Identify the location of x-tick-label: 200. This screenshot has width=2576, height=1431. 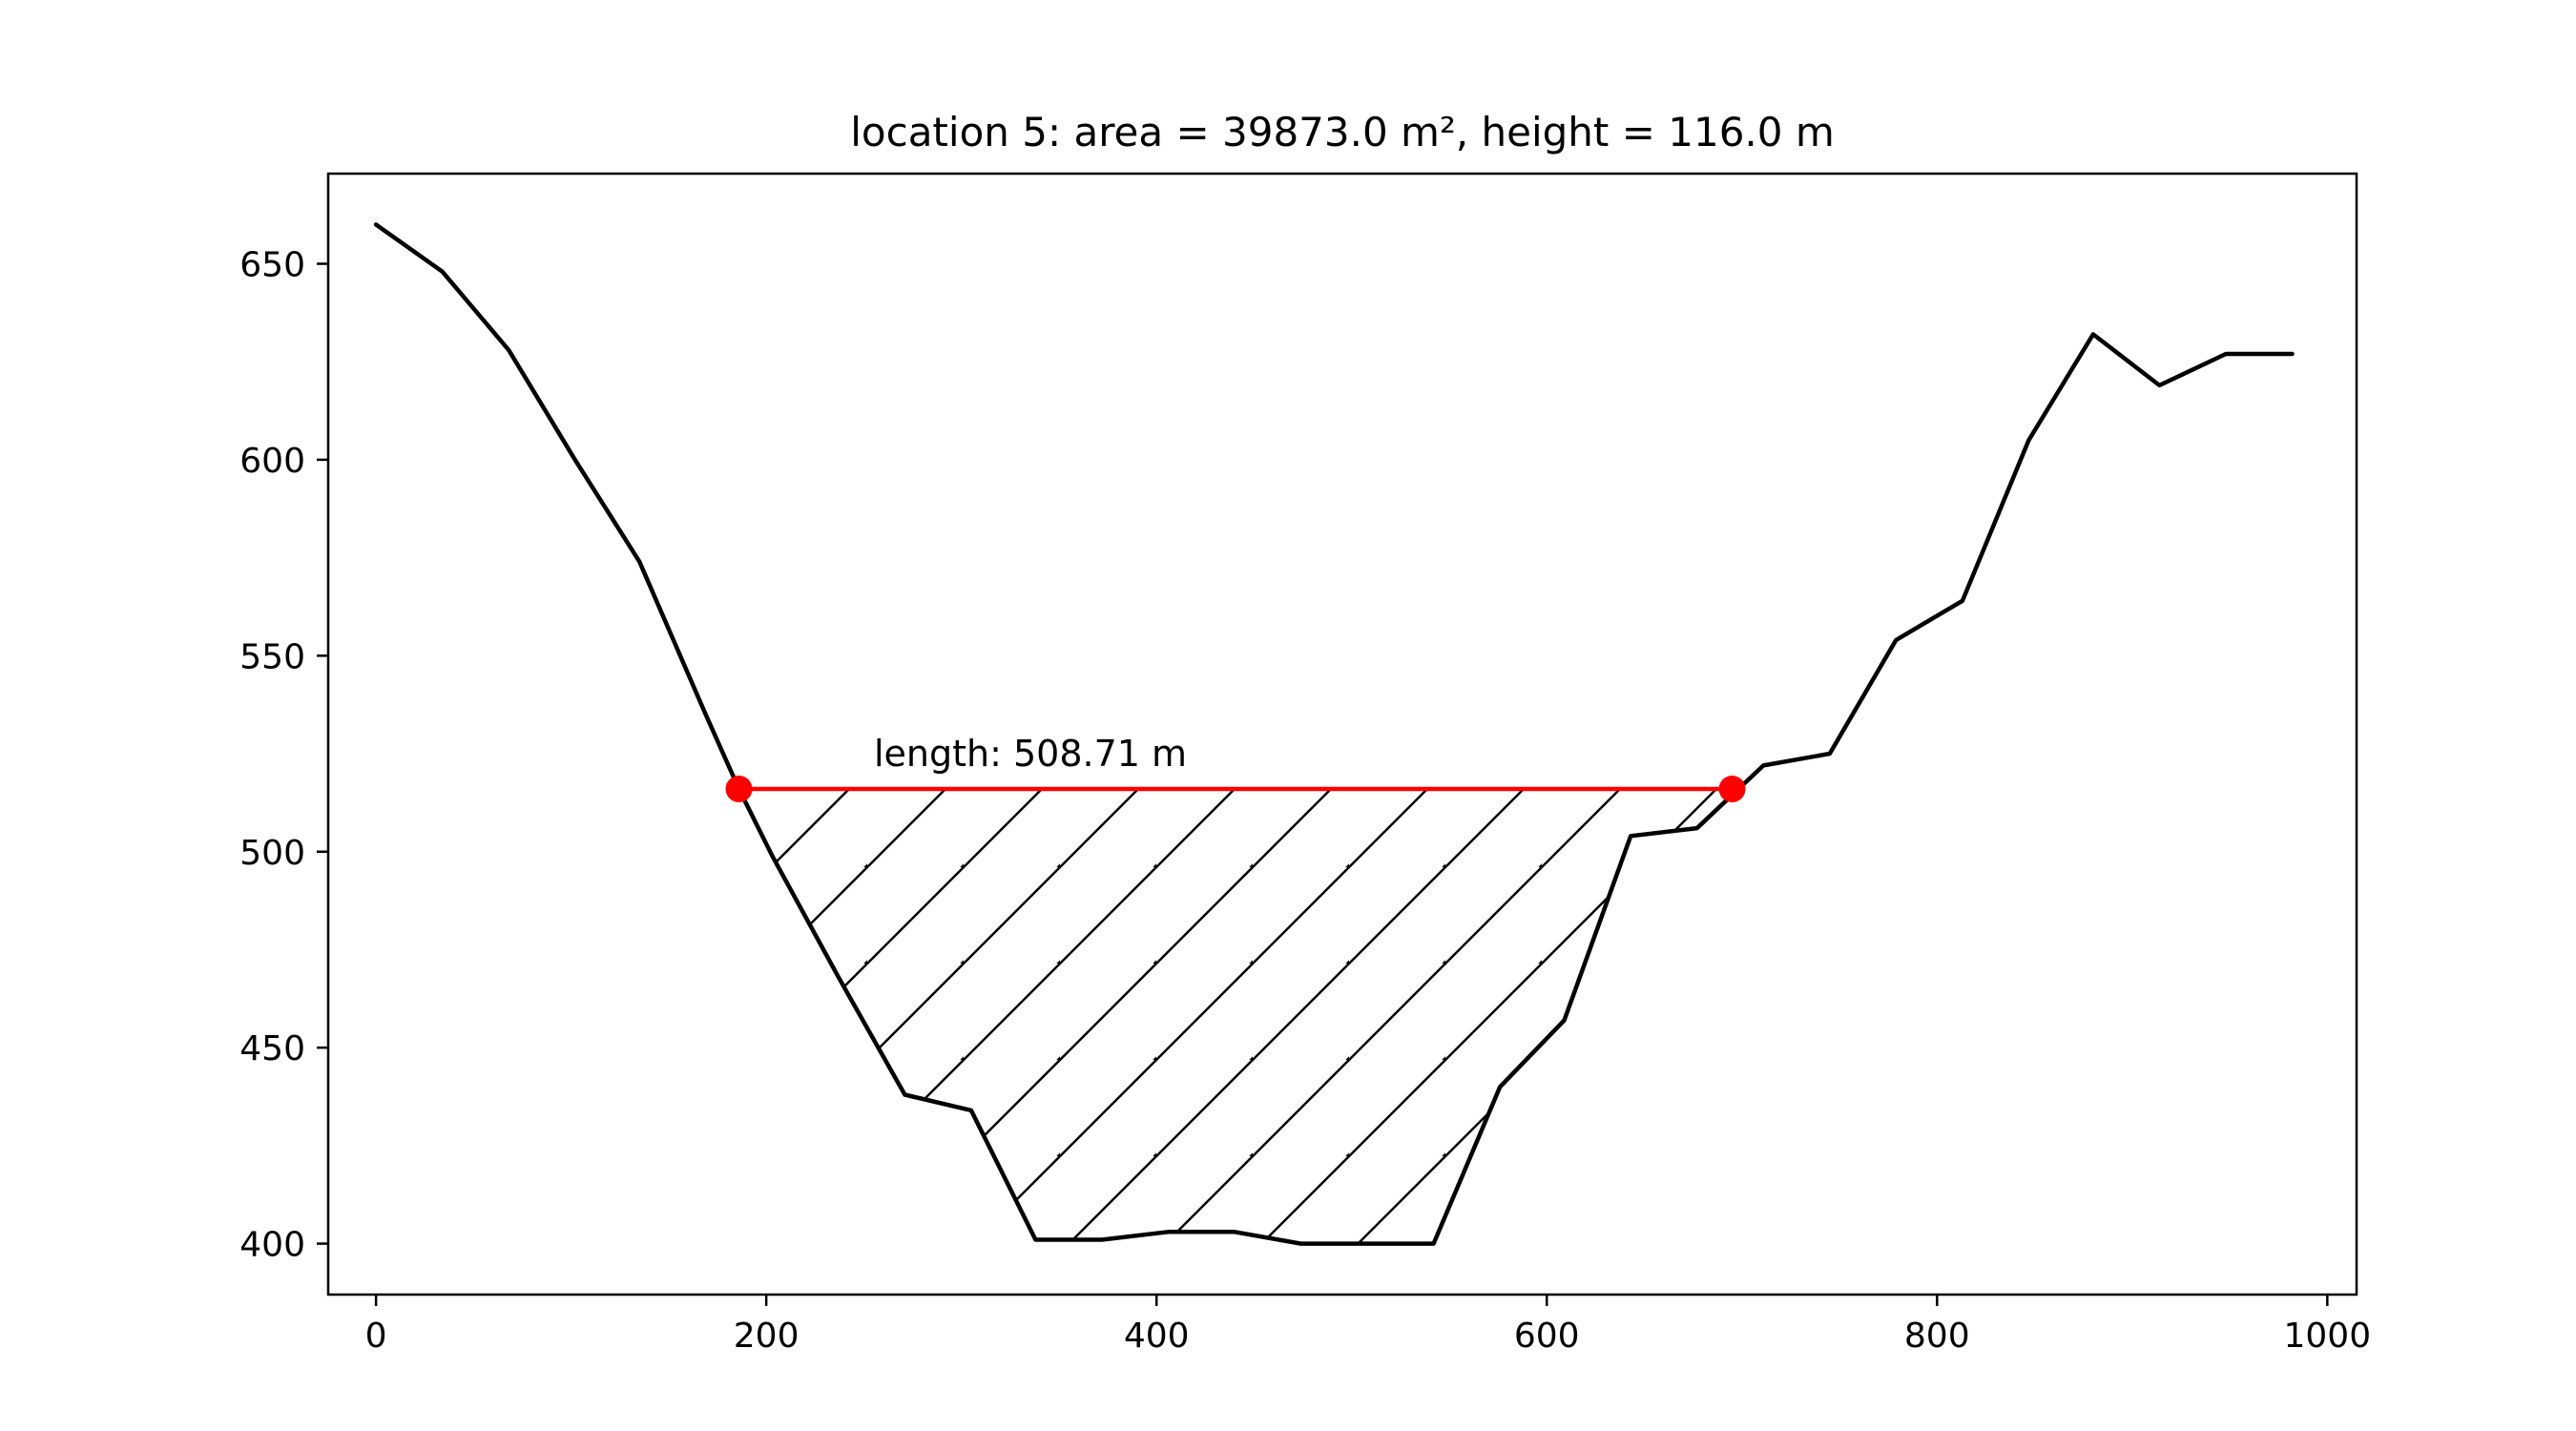
(767, 1336).